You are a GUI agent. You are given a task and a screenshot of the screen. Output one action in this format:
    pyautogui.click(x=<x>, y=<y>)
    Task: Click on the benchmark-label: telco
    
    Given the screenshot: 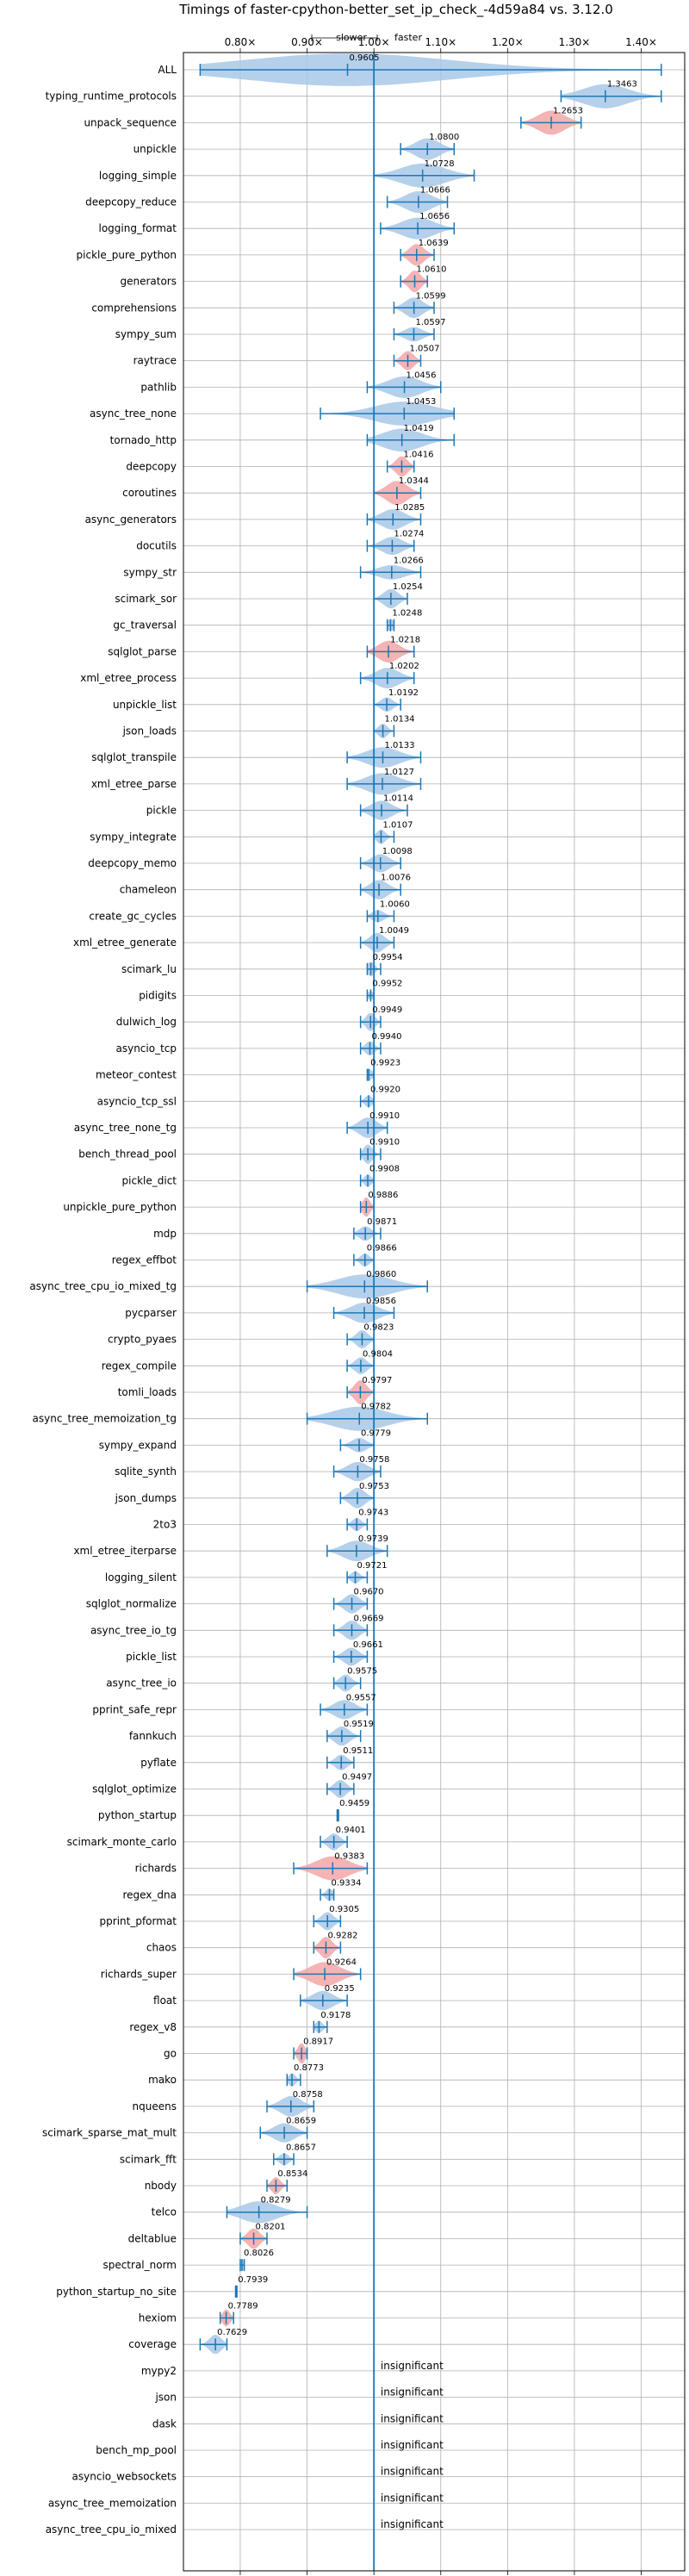 What is the action you would take?
    pyautogui.click(x=164, y=2212)
    